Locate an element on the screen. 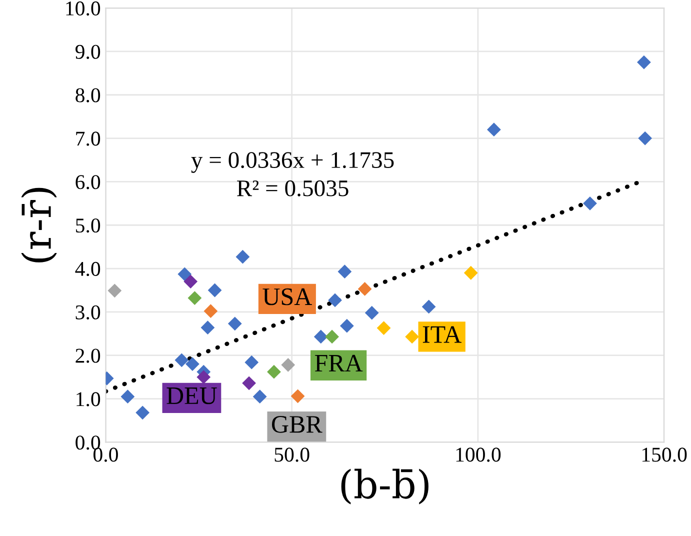 The height and width of the screenshot is (536, 691). y-tick-label: 6.0 is located at coordinates (88, 182).